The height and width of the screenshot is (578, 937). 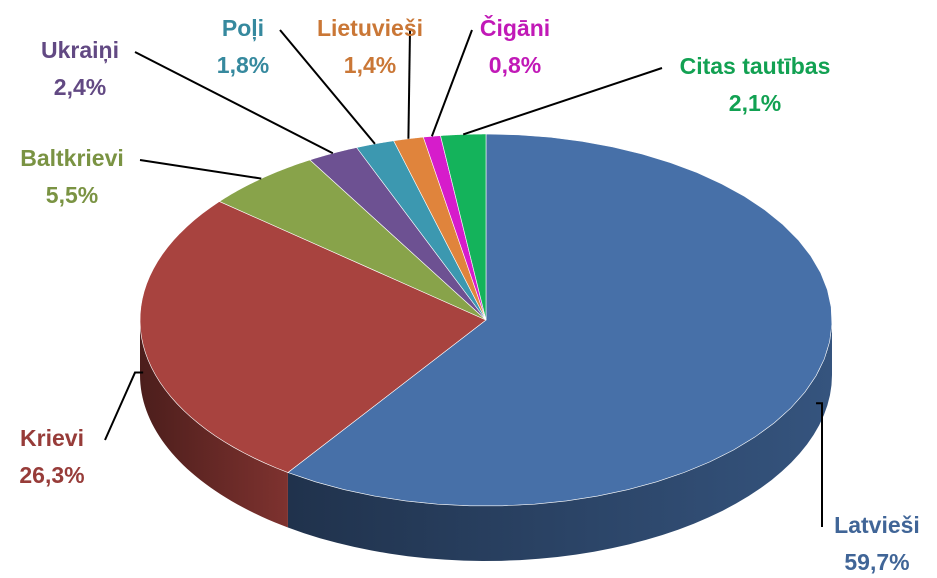 I want to click on value-label: 26,3%, so click(x=51, y=475).